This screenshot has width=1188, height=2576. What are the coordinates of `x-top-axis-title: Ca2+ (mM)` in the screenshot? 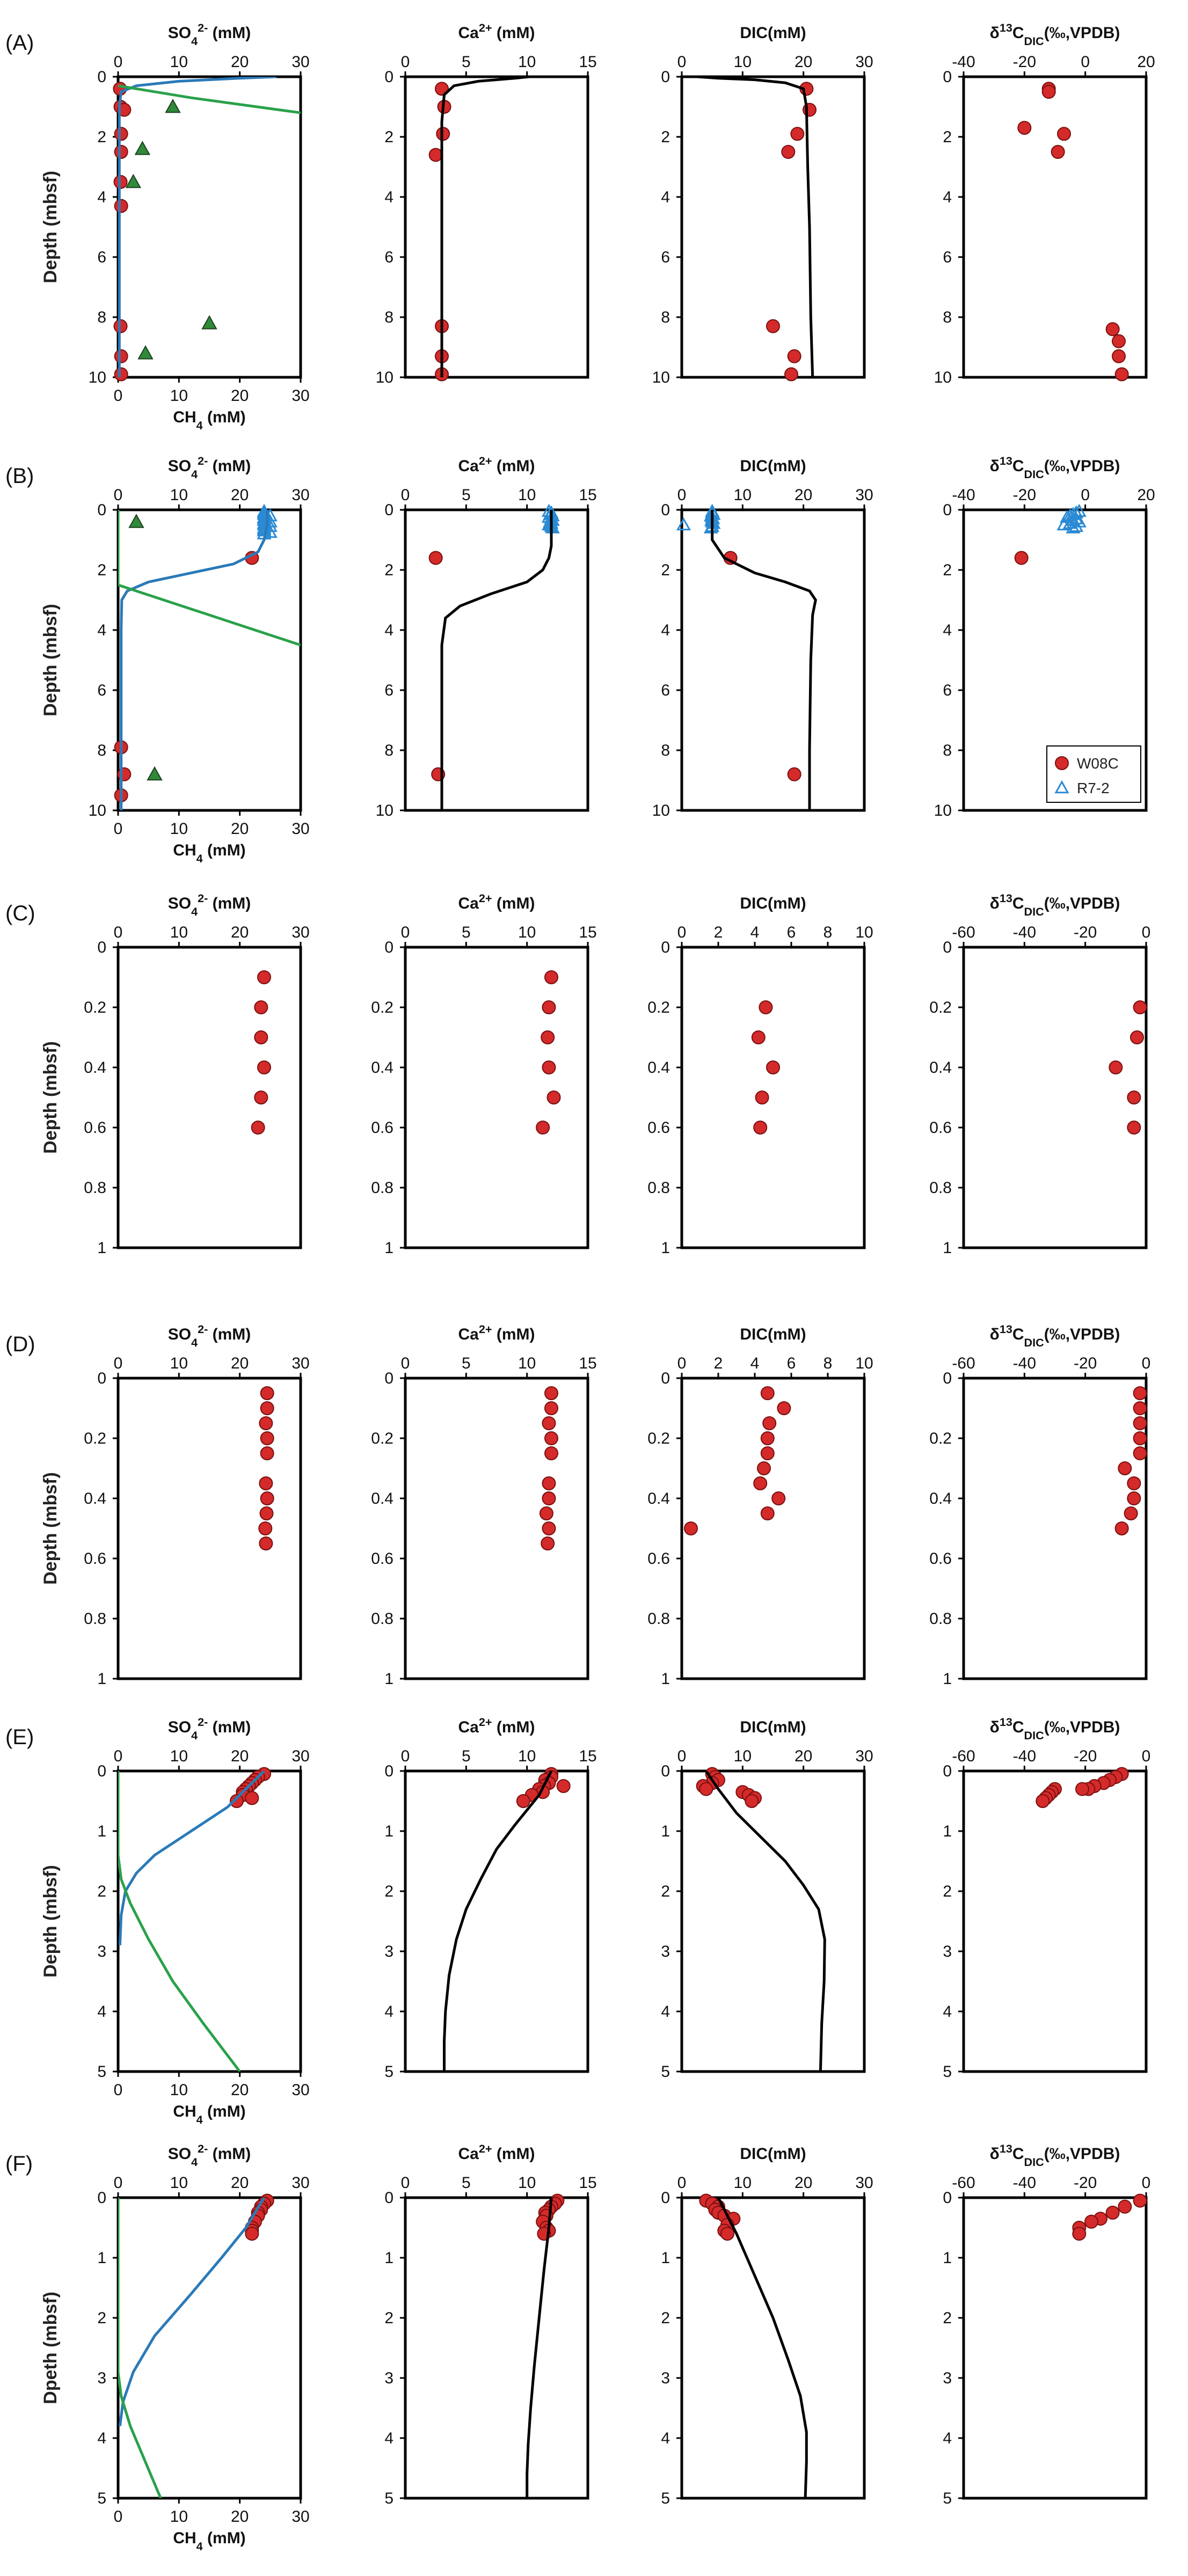 It's located at (497, 2152).